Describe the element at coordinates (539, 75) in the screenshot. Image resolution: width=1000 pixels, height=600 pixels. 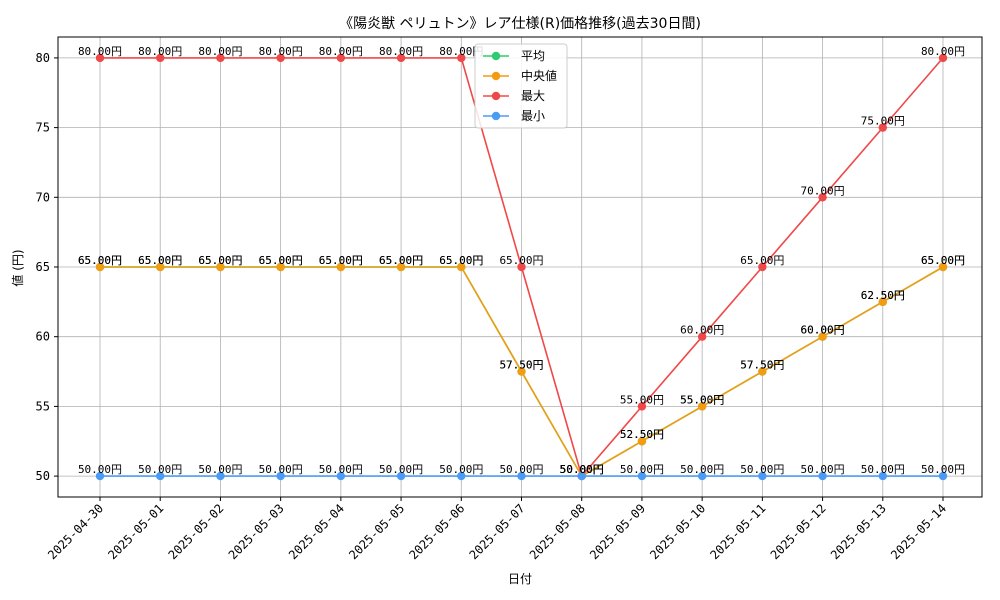
I see `legend-entry: 中央値` at that location.